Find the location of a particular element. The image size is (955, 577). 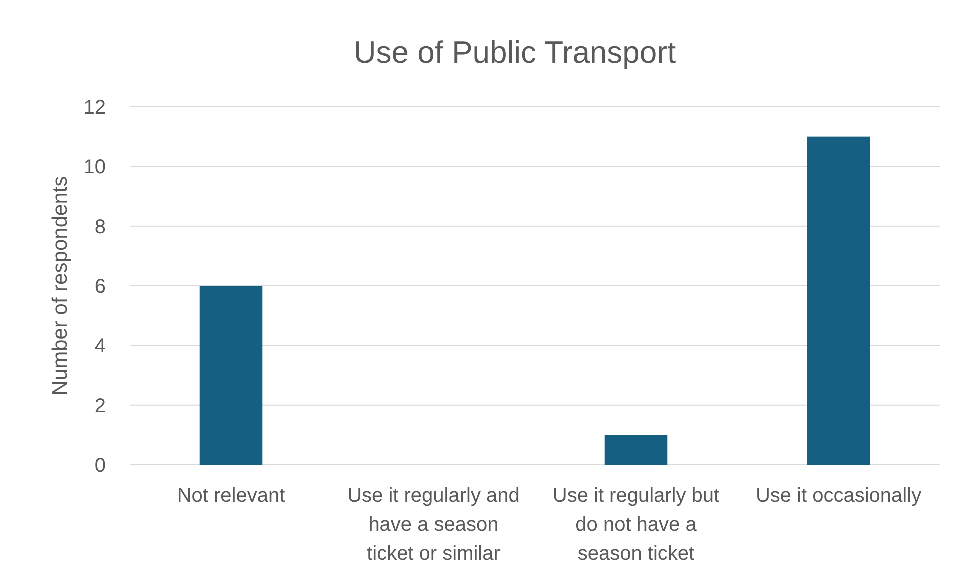

y-tick-label: 4 is located at coordinates (100, 347).